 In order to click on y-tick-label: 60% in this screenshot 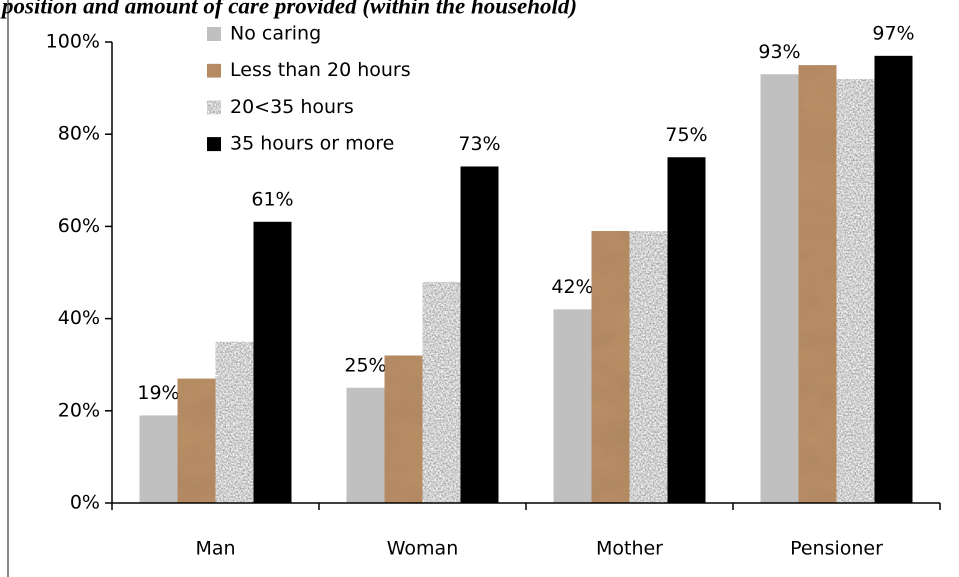, I will do `click(79, 226)`.